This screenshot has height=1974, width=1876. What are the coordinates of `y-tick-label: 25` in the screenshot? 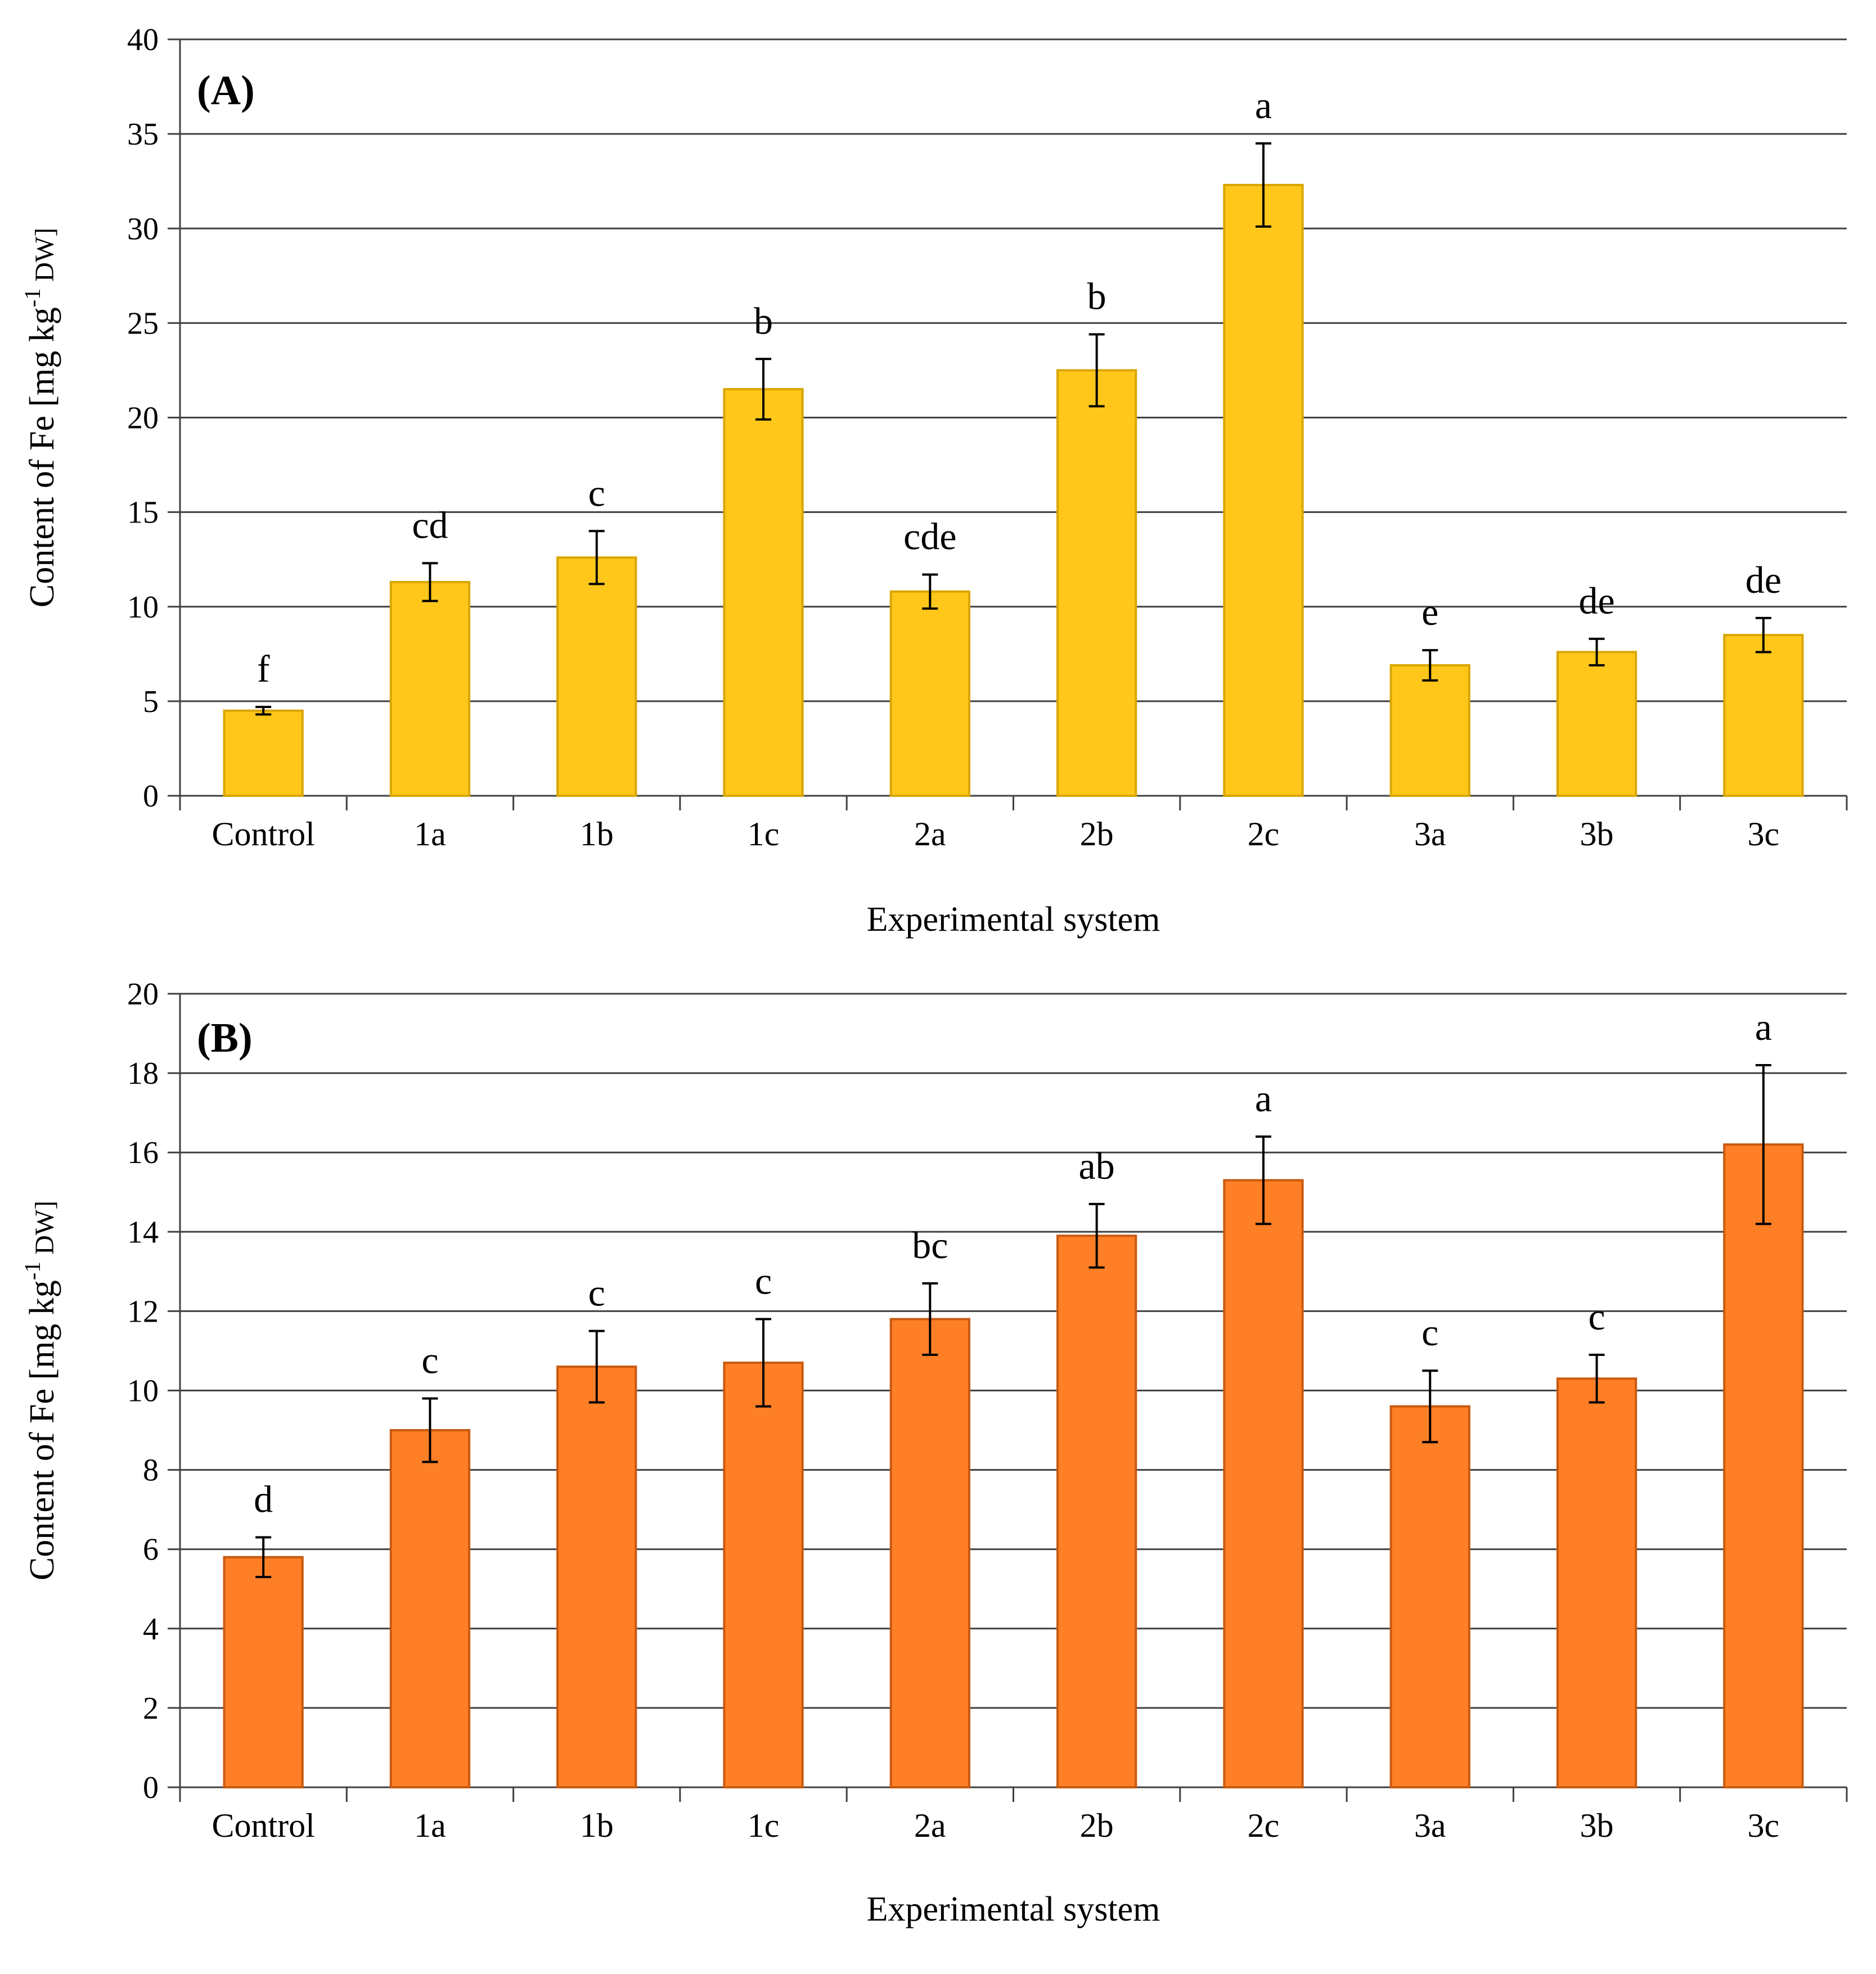 It's located at (143, 323).